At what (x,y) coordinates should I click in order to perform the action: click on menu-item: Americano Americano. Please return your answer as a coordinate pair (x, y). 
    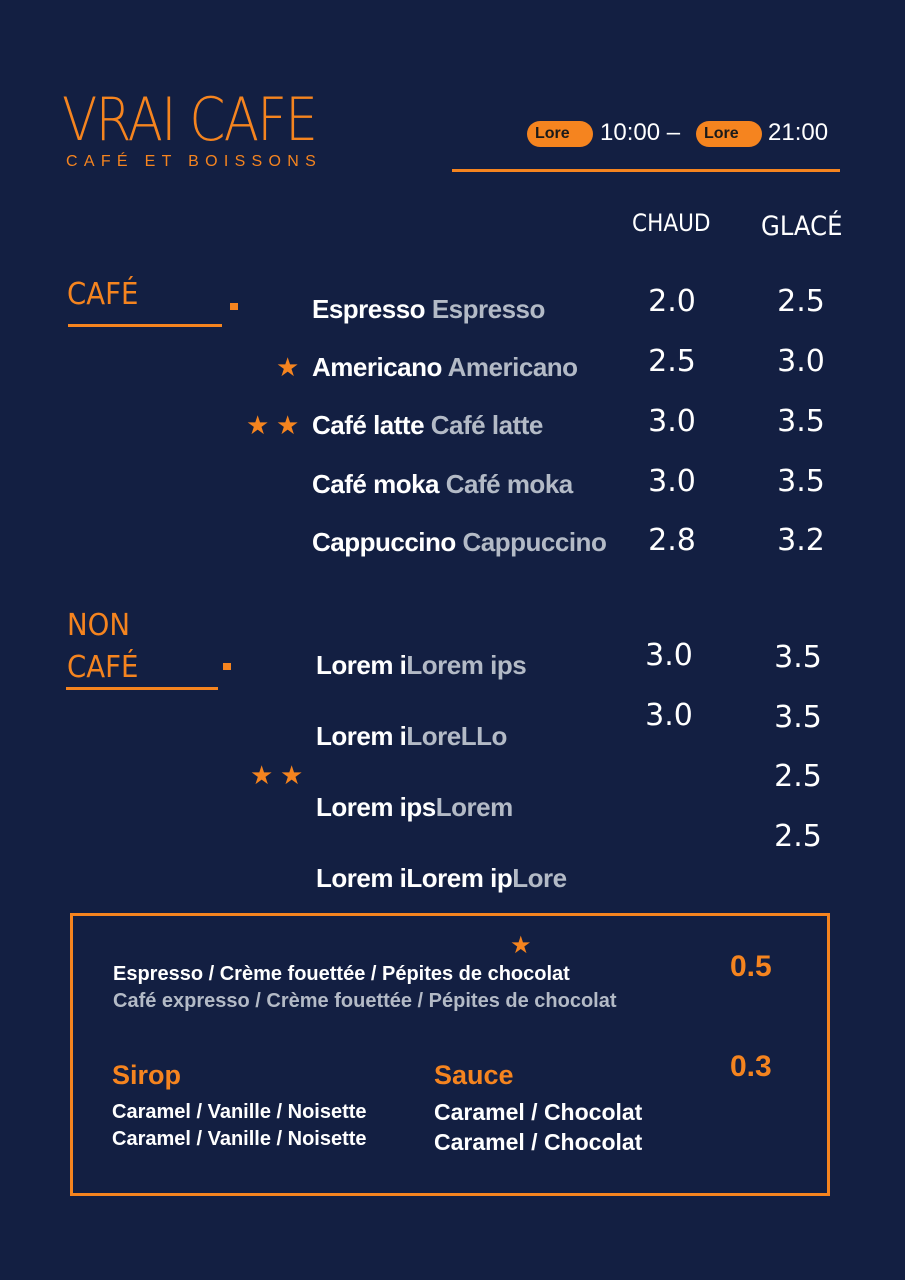
    Looking at the image, I should click on (445, 367).